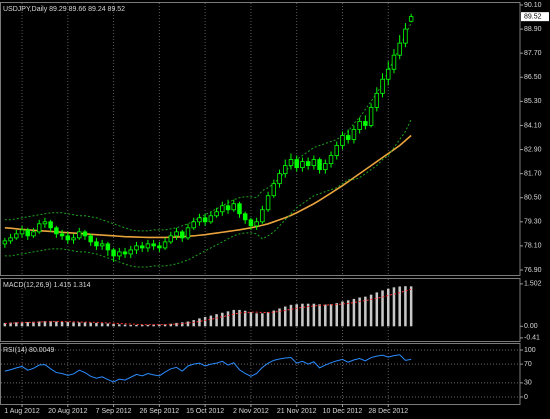 This screenshot has height=419, width=550. What do you see at coordinates (533, 5) in the screenshot?
I see `y-tick-label: 90.10` at bounding box center [533, 5].